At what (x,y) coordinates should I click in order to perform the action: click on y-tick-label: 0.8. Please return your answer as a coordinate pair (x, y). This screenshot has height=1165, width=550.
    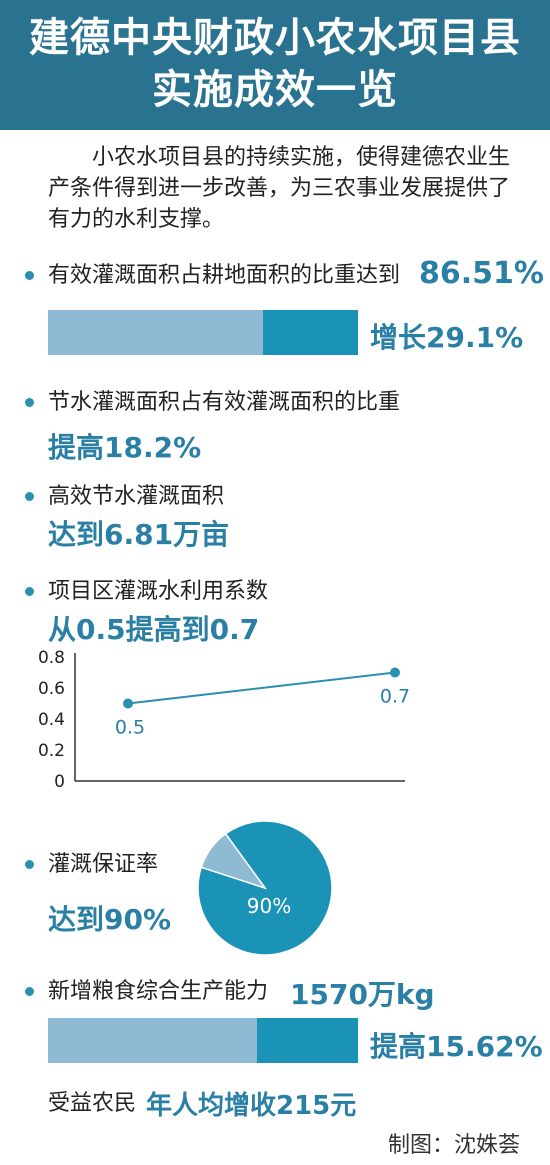
    Looking at the image, I should click on (51, 658).